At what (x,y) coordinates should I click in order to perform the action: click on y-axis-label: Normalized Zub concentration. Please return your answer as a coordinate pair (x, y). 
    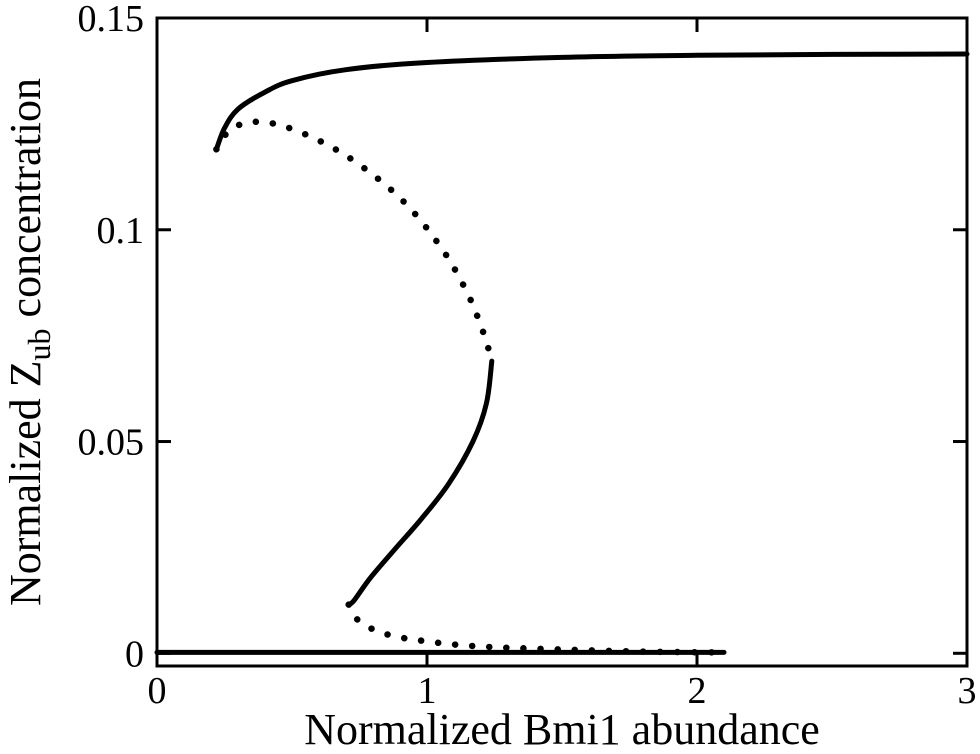
    Looking at the image, I should click on (29, 342).